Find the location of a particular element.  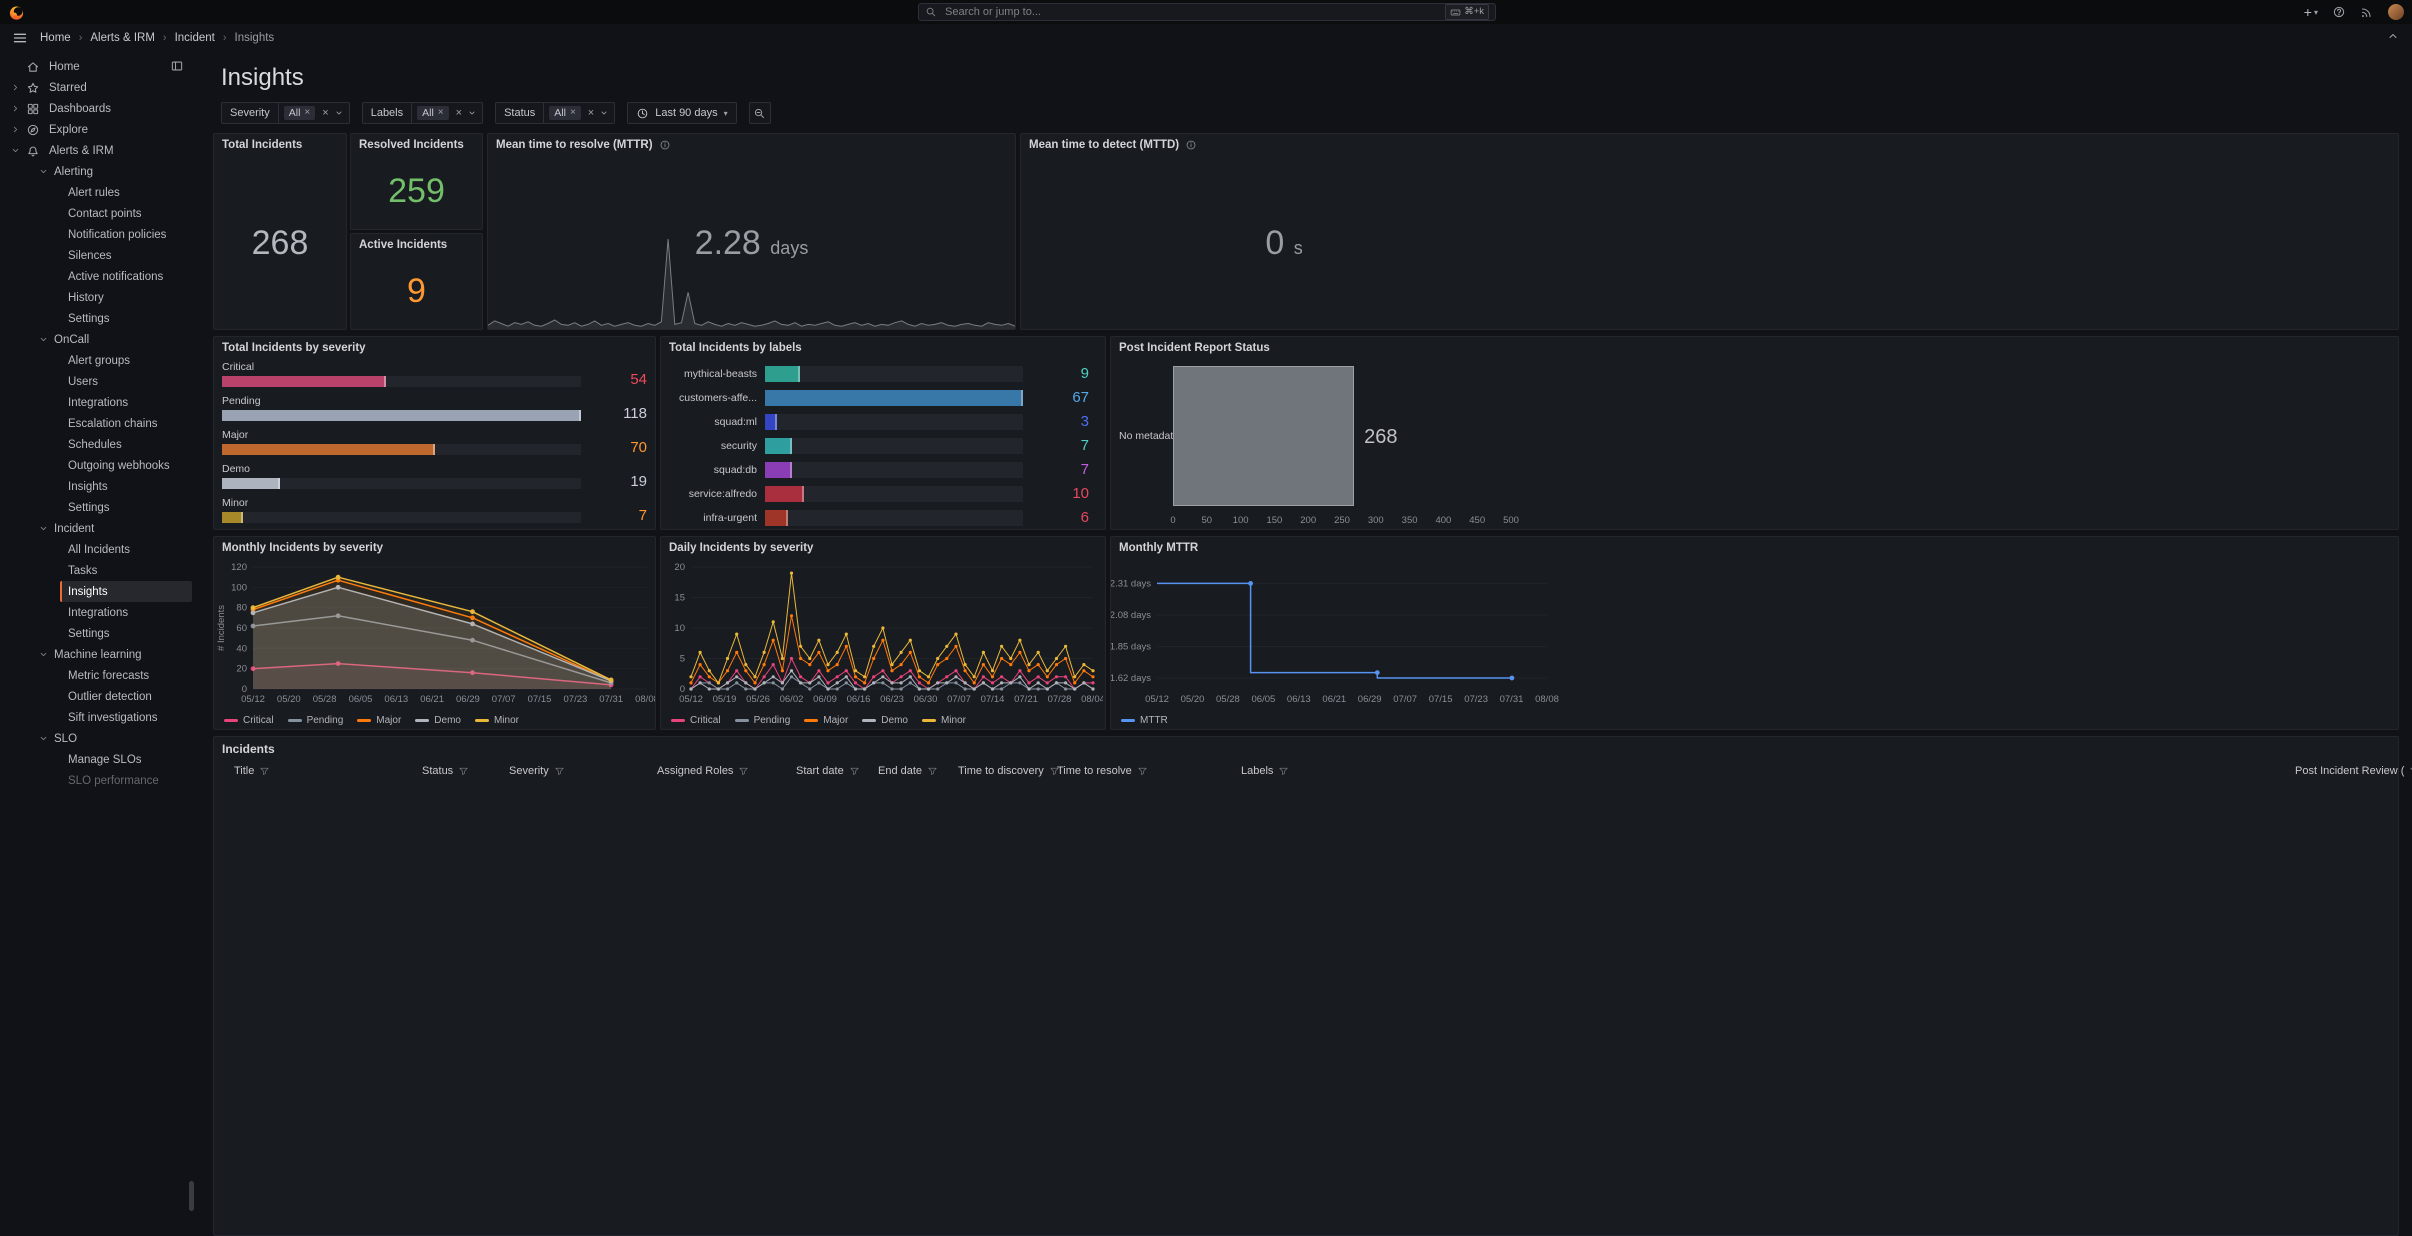

sidebar-item-notification-policies: Notification policies is located at coordinates (98, 234).